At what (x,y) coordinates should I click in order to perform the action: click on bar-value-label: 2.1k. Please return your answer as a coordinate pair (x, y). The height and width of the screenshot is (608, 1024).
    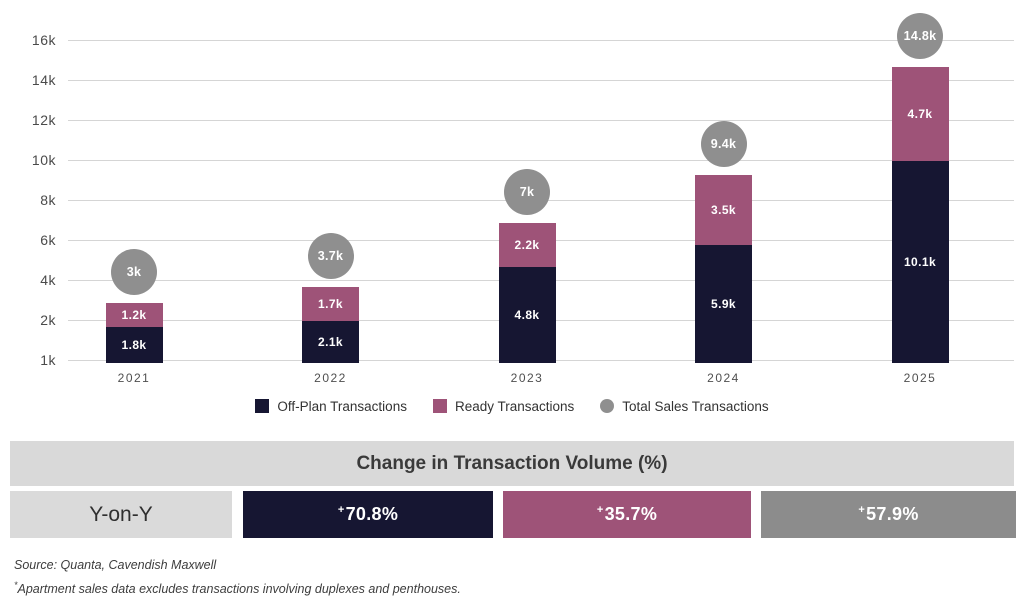
    Looking at the image, I should click on (330, 342).